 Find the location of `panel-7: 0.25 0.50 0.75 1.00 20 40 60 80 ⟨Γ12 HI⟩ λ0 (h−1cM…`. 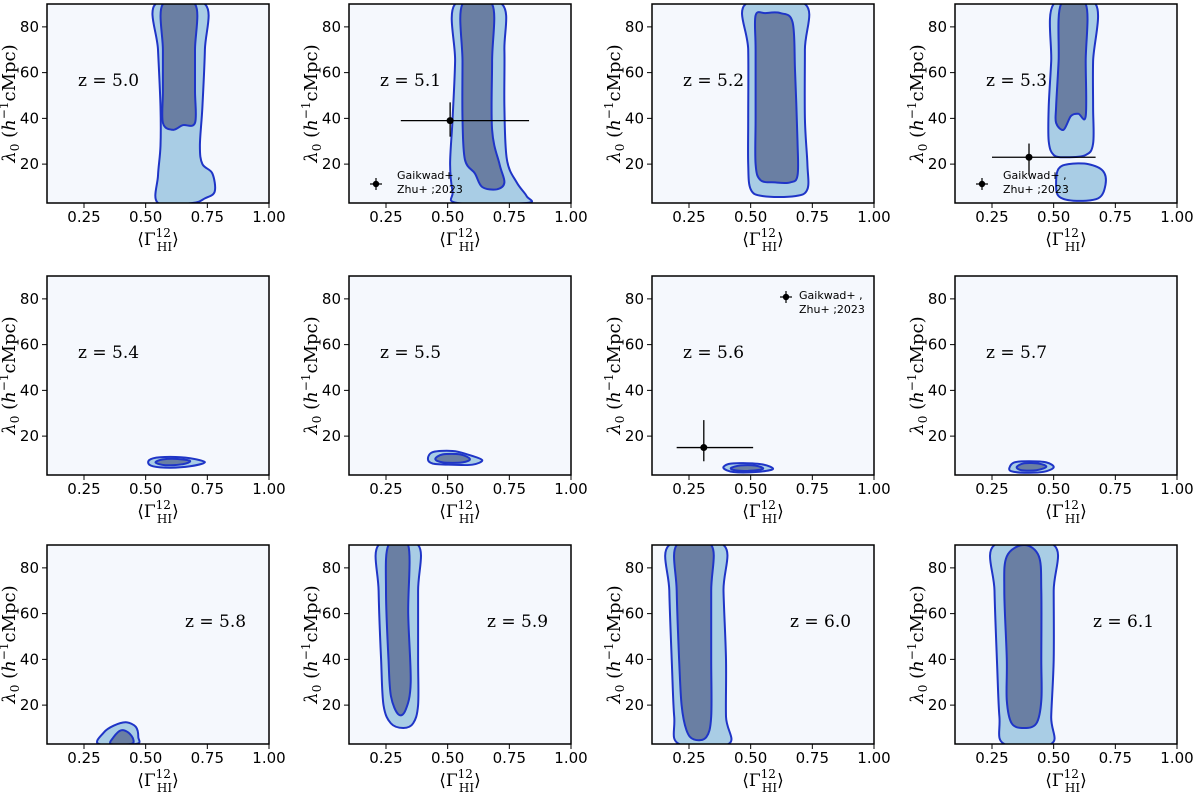

panel-7: 0.25 0.50 0.75 1.00 20 40 60 80 ⟨Γ12 HI⟩ λ0 (h−1cM… is located at coordinates (1049, 400).